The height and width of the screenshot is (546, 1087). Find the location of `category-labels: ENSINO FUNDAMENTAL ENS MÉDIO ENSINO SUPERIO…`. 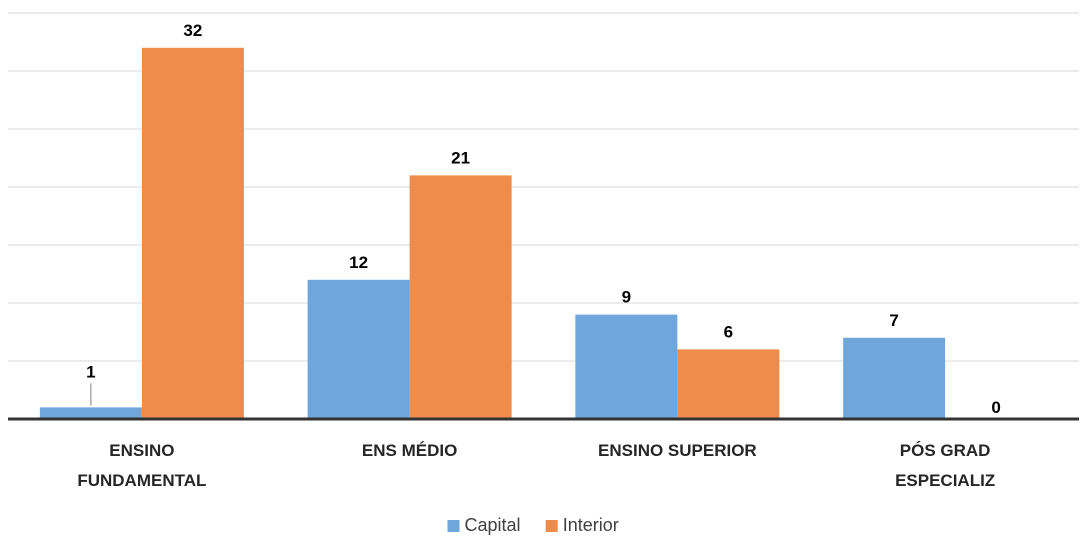

category-labels: ENSINO FUNDAMENTAL ENS MÉDIO ENSINO SUPERIO… is located at coordinates (536, 465).